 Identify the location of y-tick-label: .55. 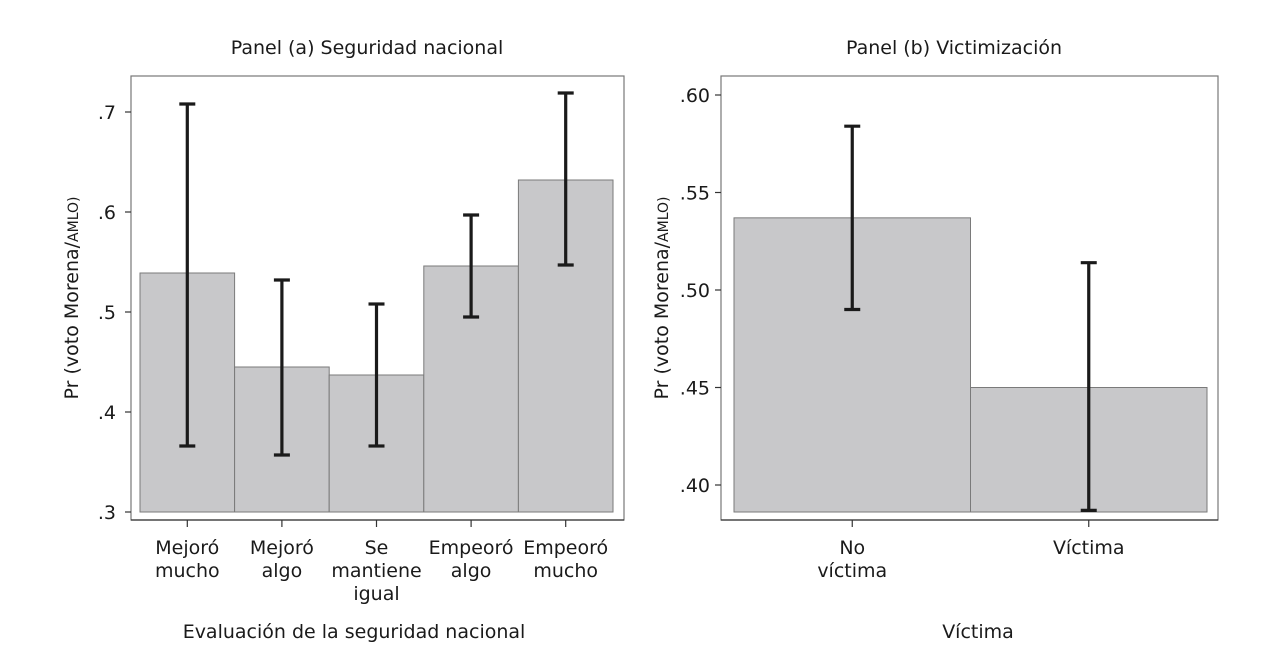
(695, 194).